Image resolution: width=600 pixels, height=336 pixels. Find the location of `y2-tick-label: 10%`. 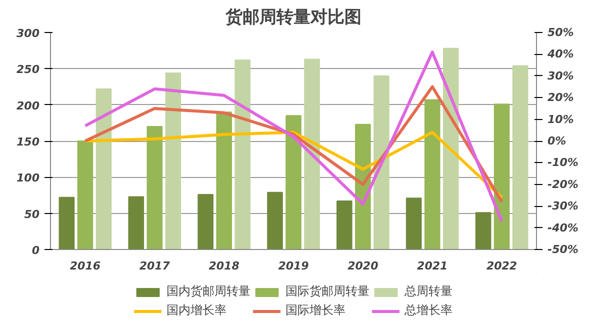

y2-tick-label: 10% is located at coordinates (561, 119).